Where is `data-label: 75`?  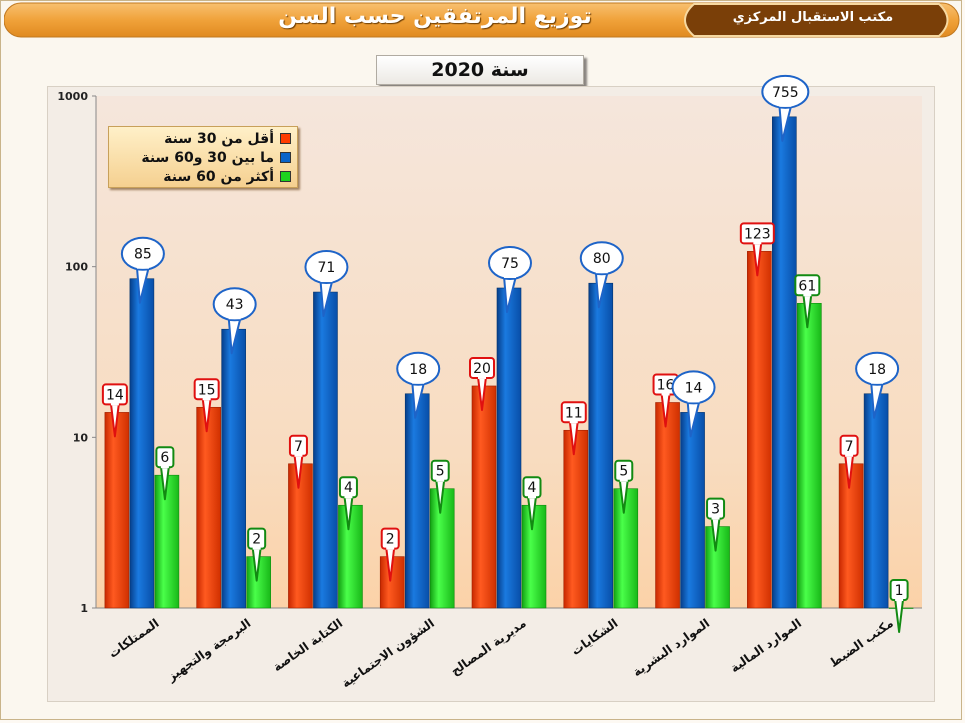
data-label: 75 is located at coordinates (510, 264).